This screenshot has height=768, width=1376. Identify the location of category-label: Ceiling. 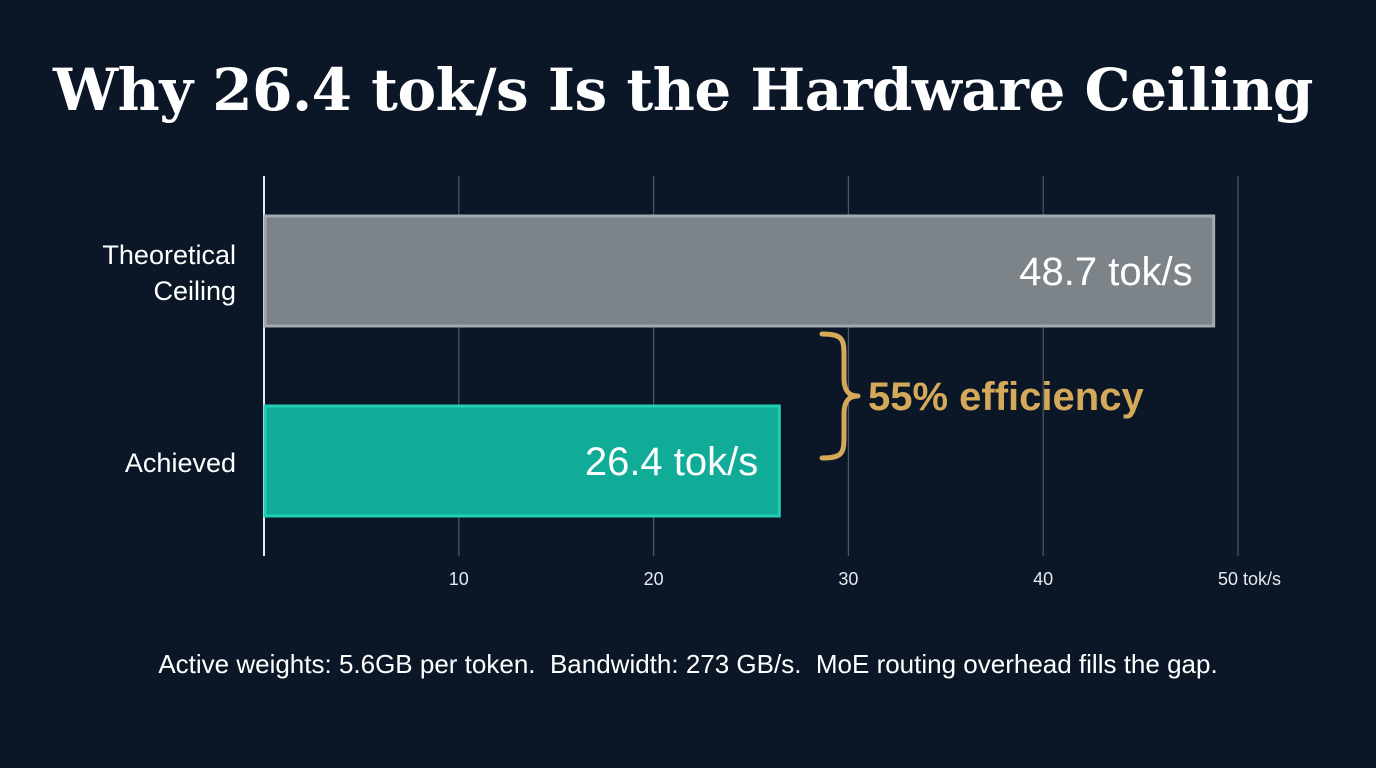
(194, 291).